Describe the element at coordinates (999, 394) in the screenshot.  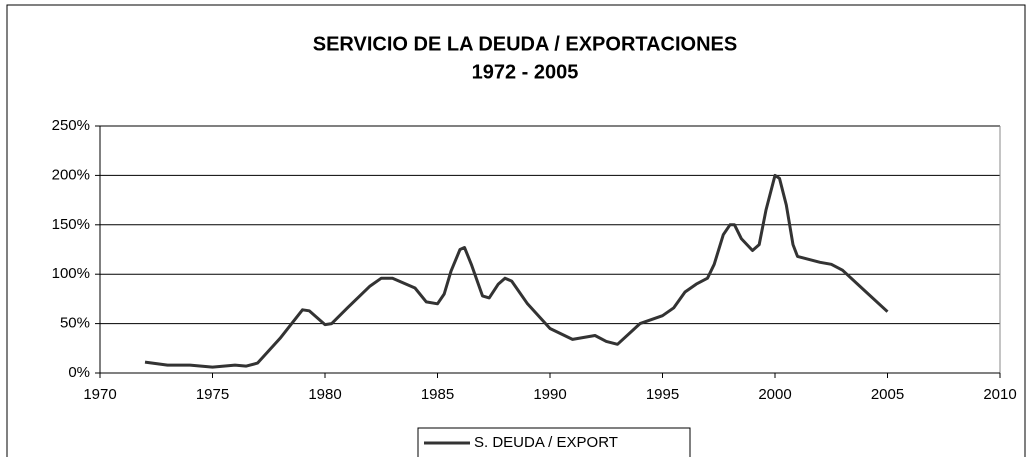
I see `x-tick-label: 2010` at that location.